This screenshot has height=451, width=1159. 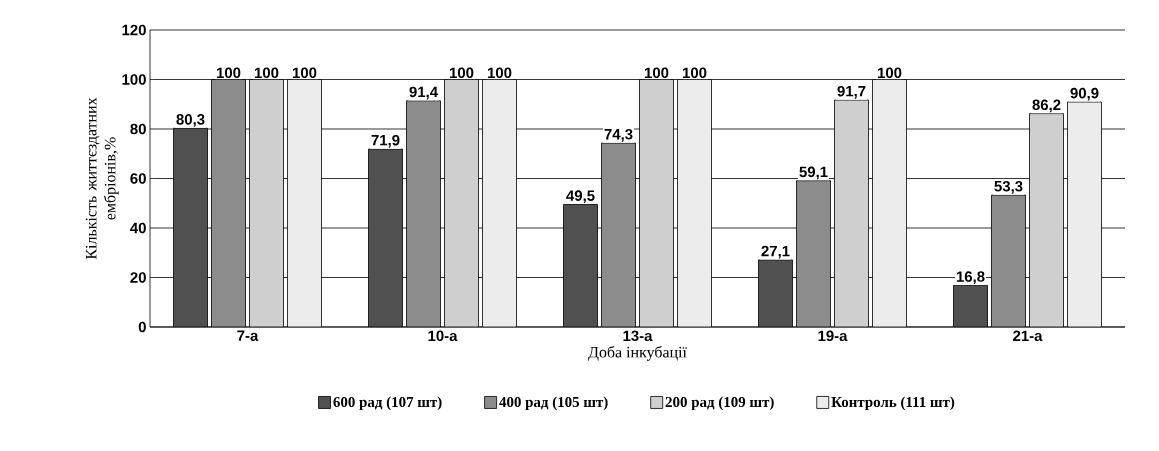 I want to click on y-tick-label: 120, so click(x=134, y=30).